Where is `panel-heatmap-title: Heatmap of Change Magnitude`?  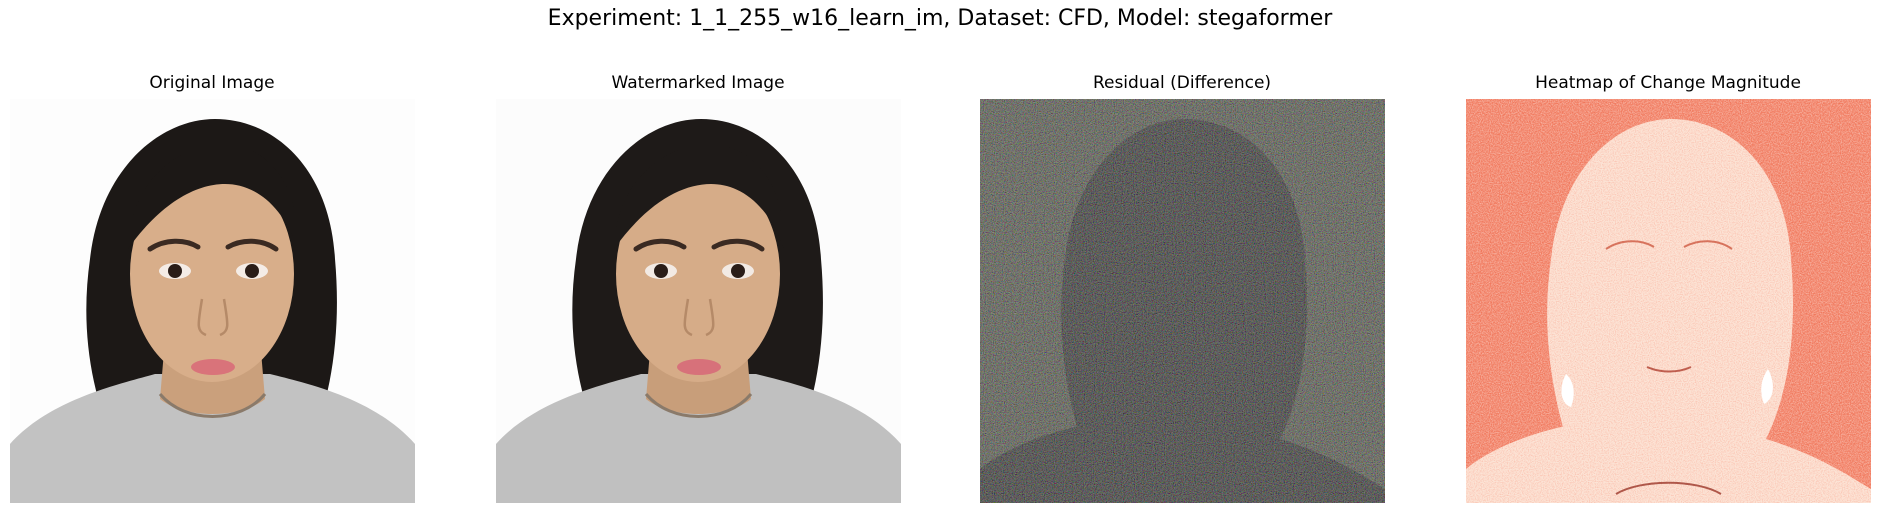 panel-heatmap-title: Heatmap of Change Magnitude is located at coordinates (1668, 83).